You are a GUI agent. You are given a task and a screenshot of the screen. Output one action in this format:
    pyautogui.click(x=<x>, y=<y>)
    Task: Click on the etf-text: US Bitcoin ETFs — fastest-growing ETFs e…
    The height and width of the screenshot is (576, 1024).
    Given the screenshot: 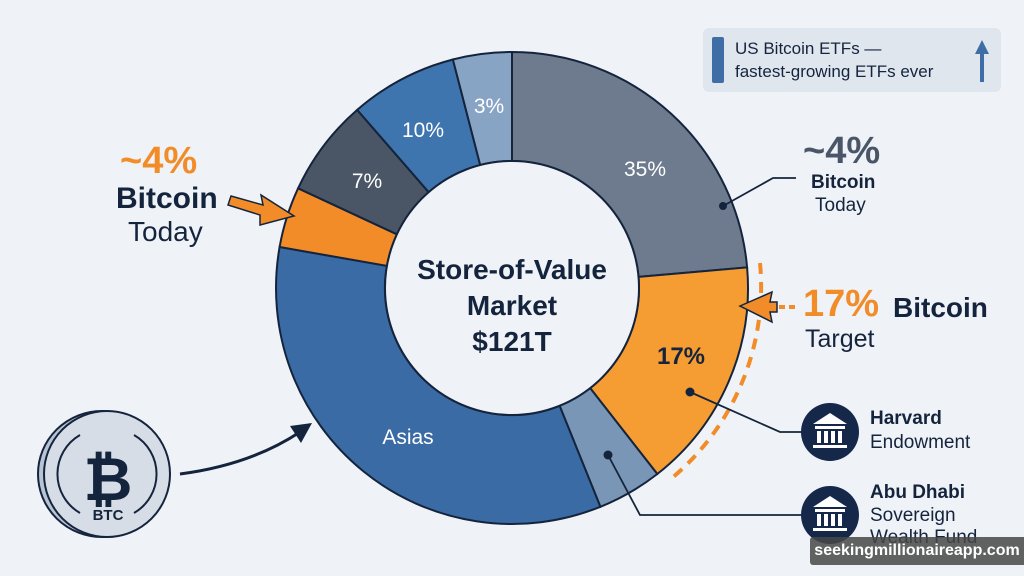 What is the action you would take?
    pyautogui.click(x=834, y=60)
    